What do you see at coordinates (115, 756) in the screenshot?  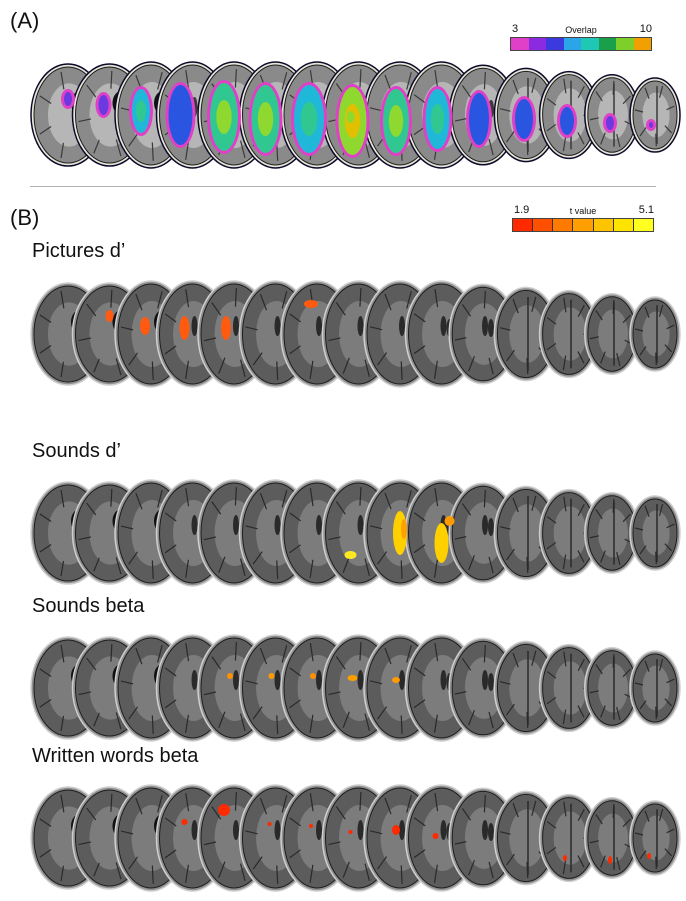 I see `row-title-written-words-beta: Written words beta` at bounding box center [115, 756].